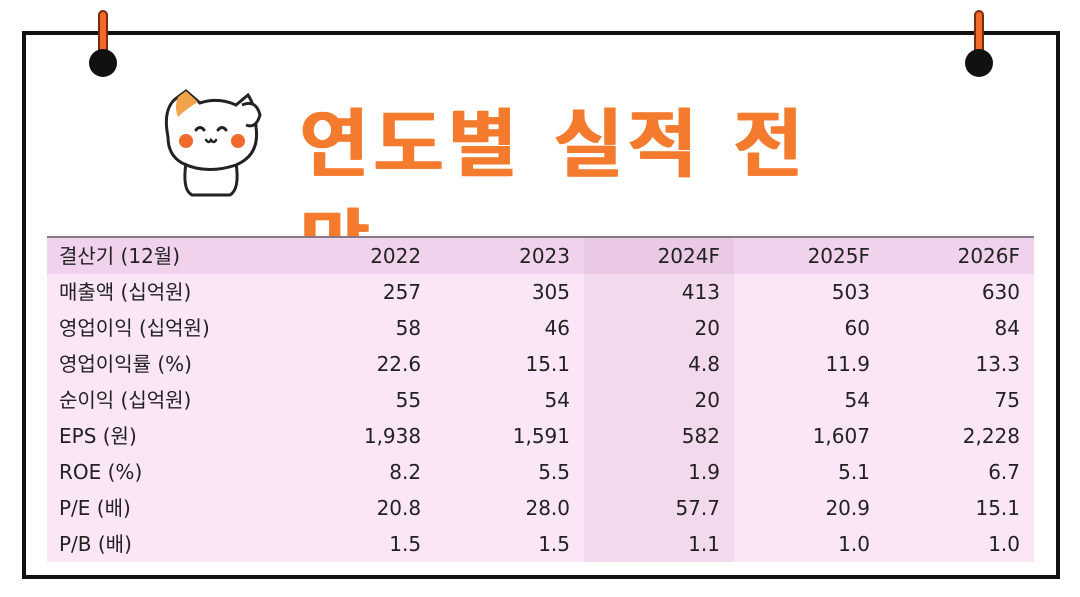 The width and height of the screenshot is (1080, 597). What do you see at coordinates (361, 255) in the screenshot?
I see `header-cell: 2022` at bounding box center [361, 255].